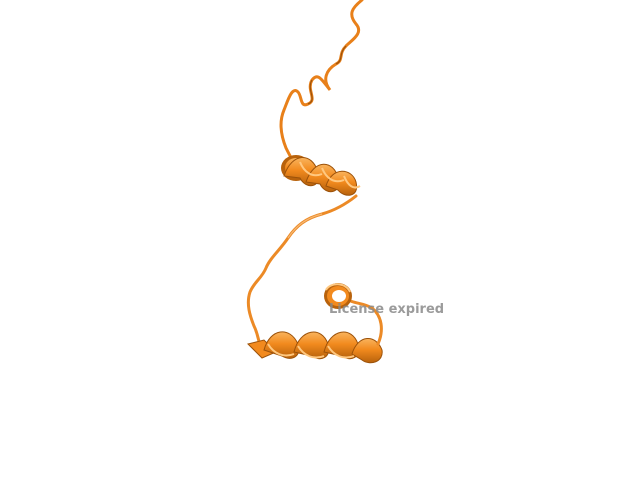 This screenshot has width=640, height=480. What do you see at coordinates (363, 321) in the screenshot?
I see `coil-c-terminal` at bounding box center [363, 321].